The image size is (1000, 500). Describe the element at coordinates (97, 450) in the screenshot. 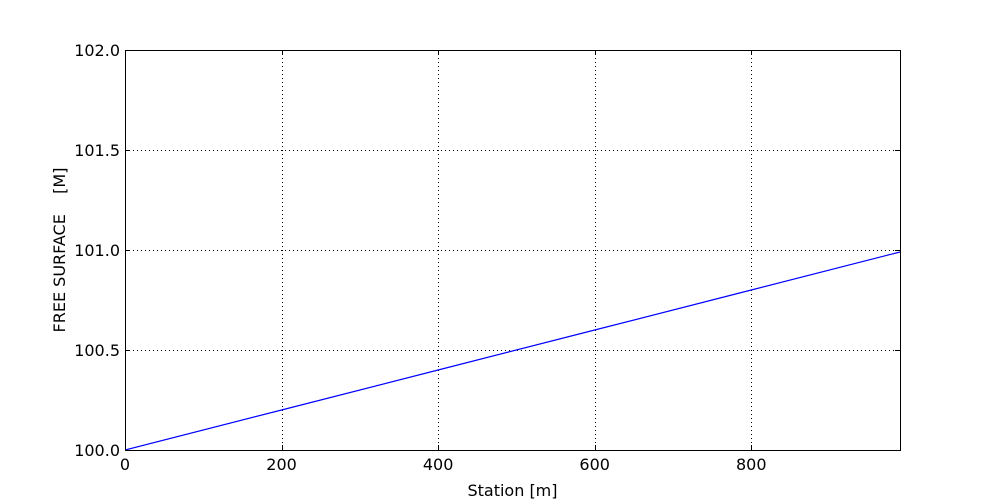

I see `y-tick-label: 100.0` at that location.